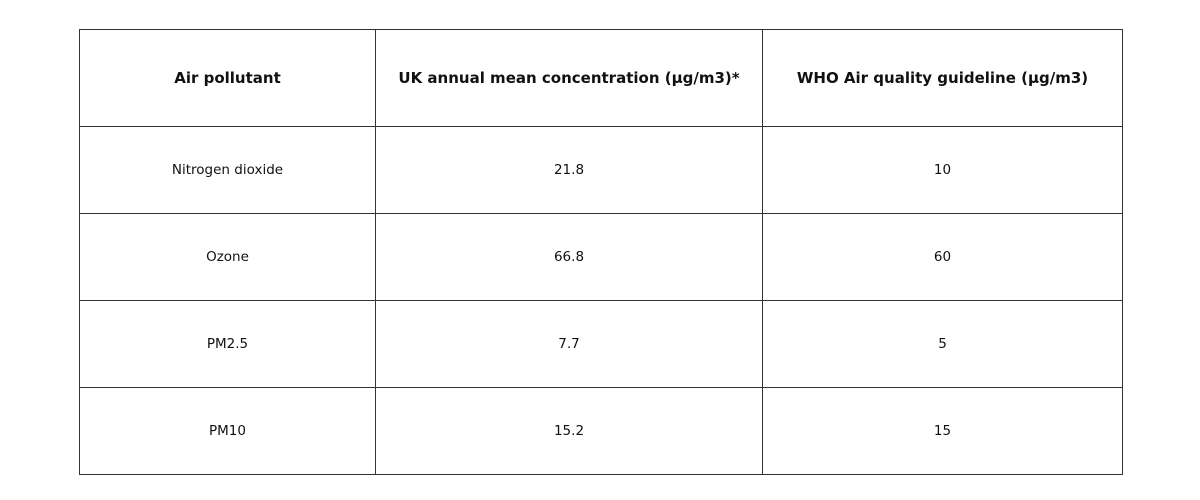 This screenshot has width=1200, height=500. What do you see at coordinates (942, 344) in the screenshot?
I see `table-cell: 5` at bounding box center [942, 344].